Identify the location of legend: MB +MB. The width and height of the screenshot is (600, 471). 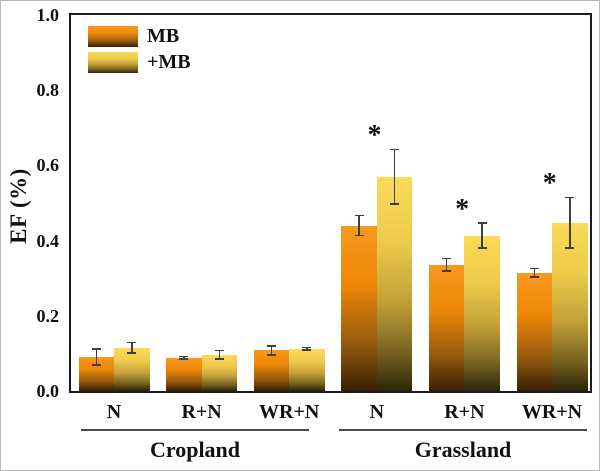
(139, 52).